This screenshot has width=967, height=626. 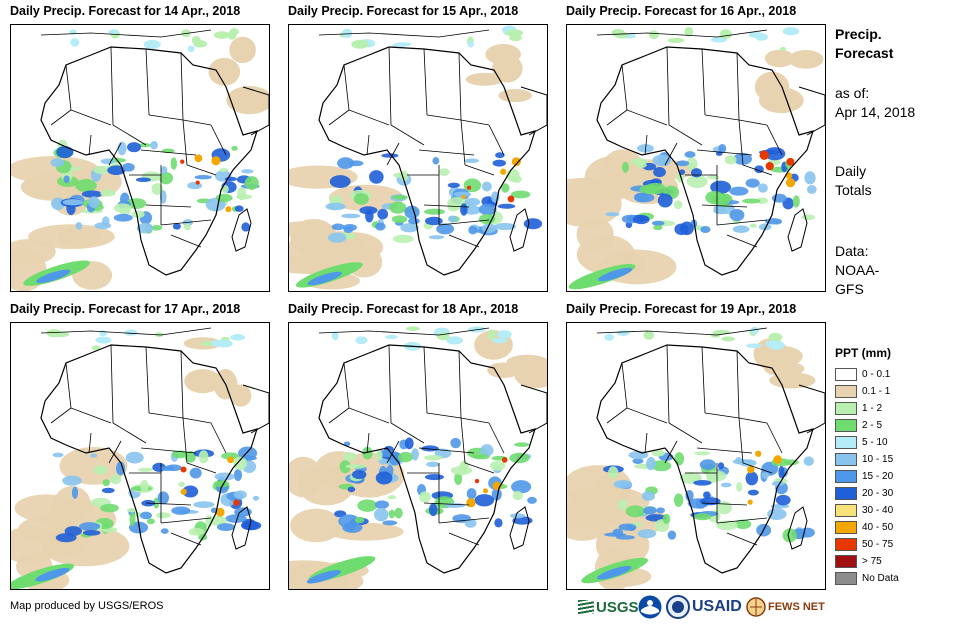 What do you see at coordinates (878, 493) in the screenshot?
I see `legend-label: 20 - 30` at bounding box center [878, 493].